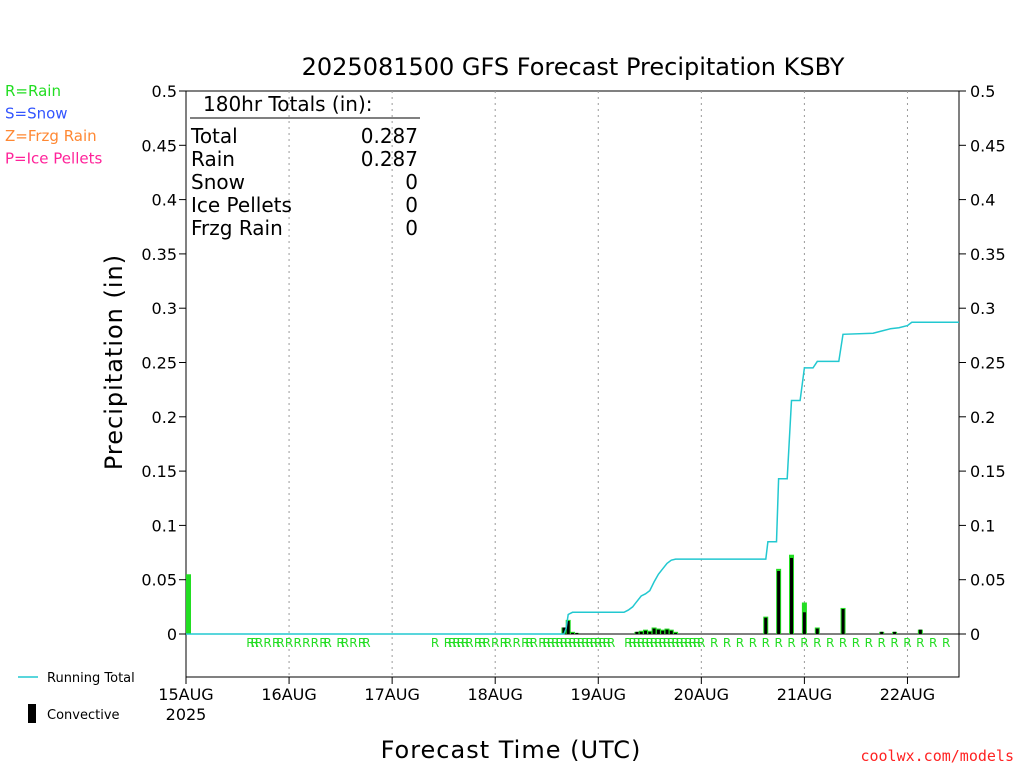 This screenshot has width=1024, height=768. What do you see at coordinates (159, 254) in the screenshot?
I see `y-tick-label-left: 0.35` at bounding box center [159, 254].